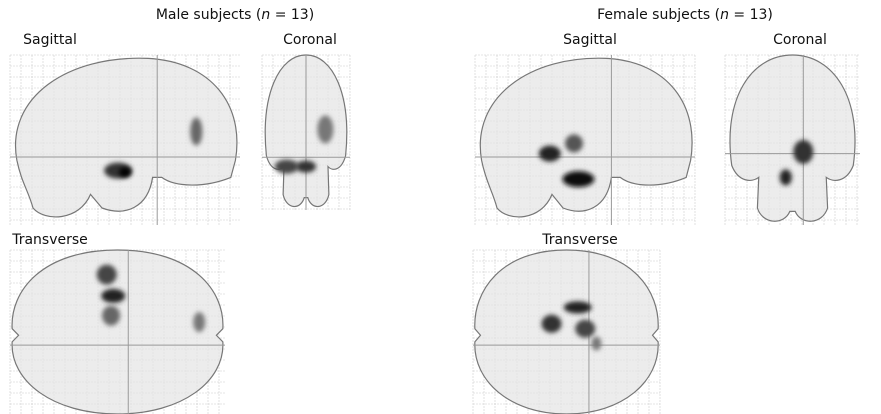 The height and width of the screenshot is (414, 881). Describe the element at coordinates (209, 15) in the screenshot. I see `title-text: Male subjects (` at that location.